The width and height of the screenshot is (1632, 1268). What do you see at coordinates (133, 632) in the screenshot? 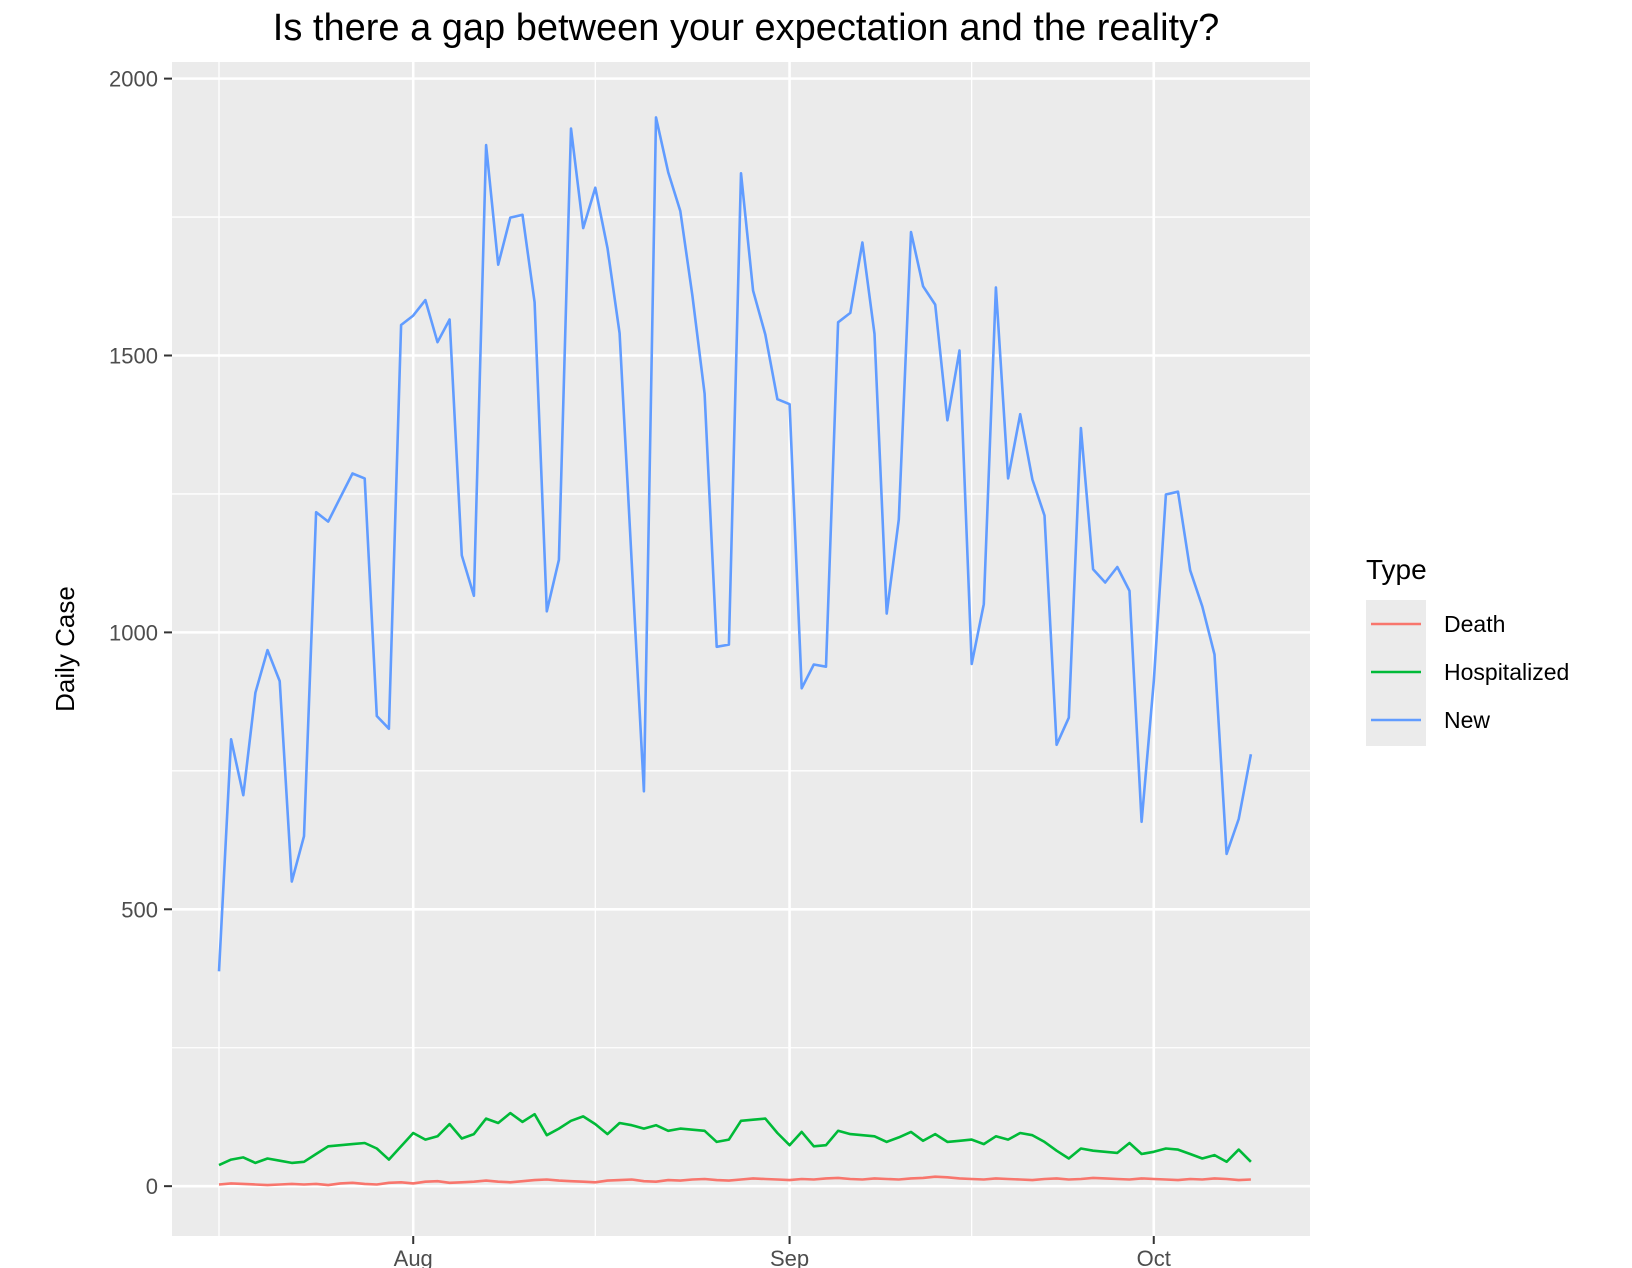
I see `y-tick-label: 1000` at bounding box center [133, 632].